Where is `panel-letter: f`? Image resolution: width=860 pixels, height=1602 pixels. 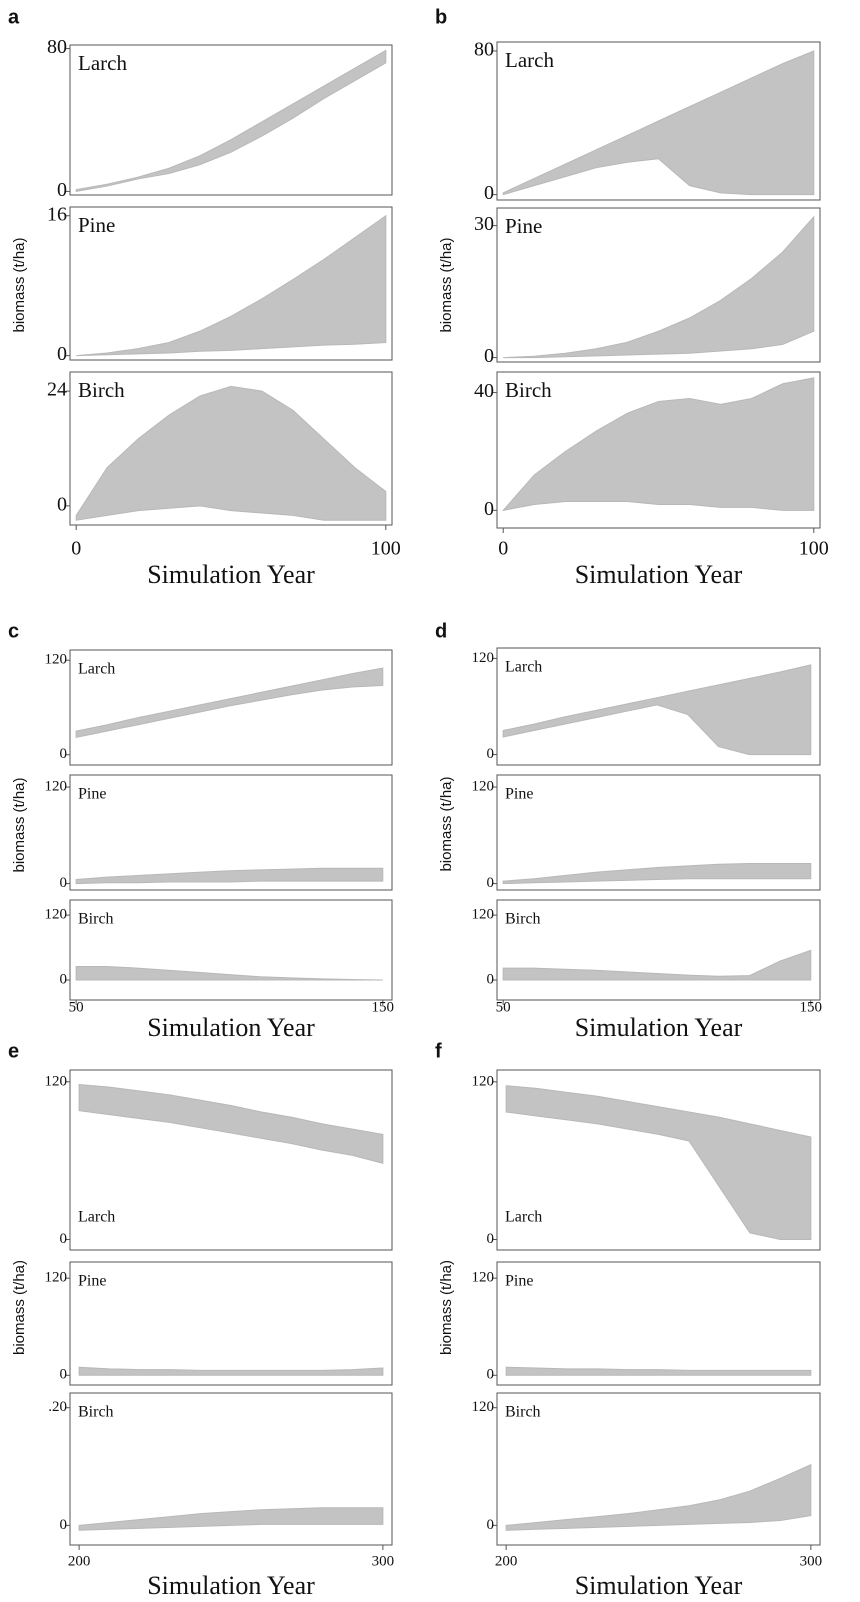 panel-letter: f is located at coordinates (438, 1051).